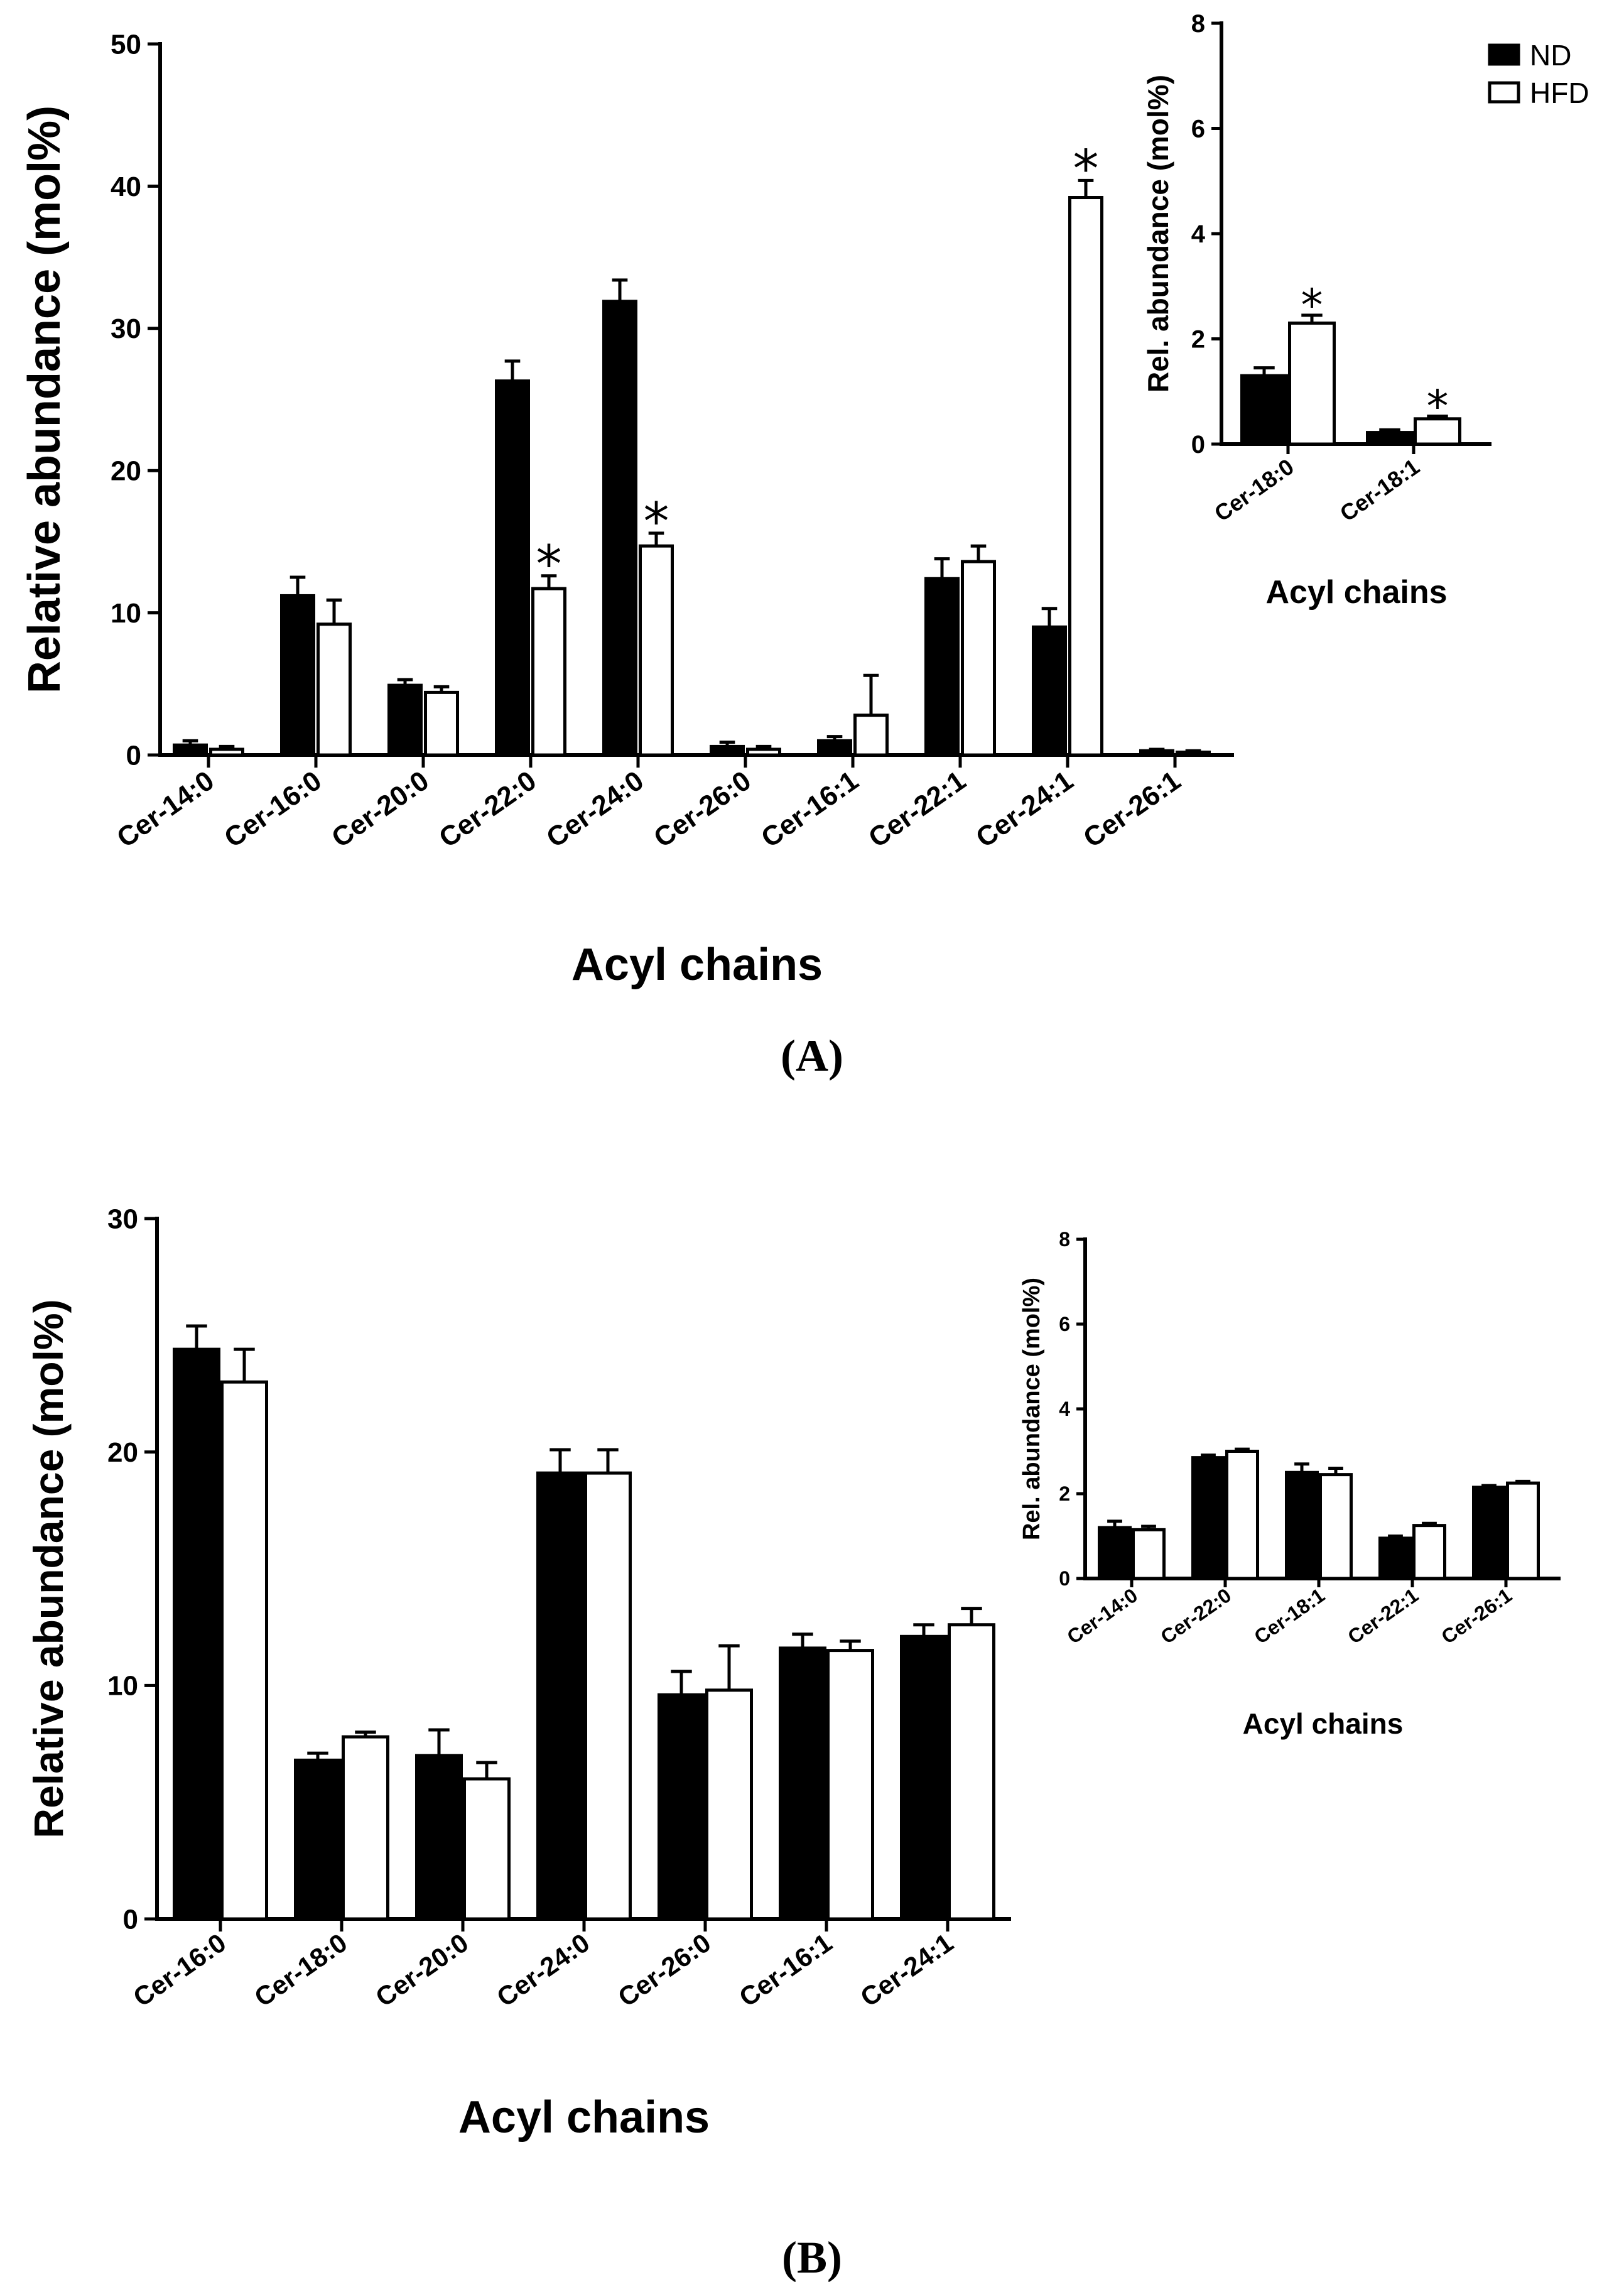 This screenshot has height=2282, width=1624. I want to click on legend-swatch-nd, so click(1504, 54).